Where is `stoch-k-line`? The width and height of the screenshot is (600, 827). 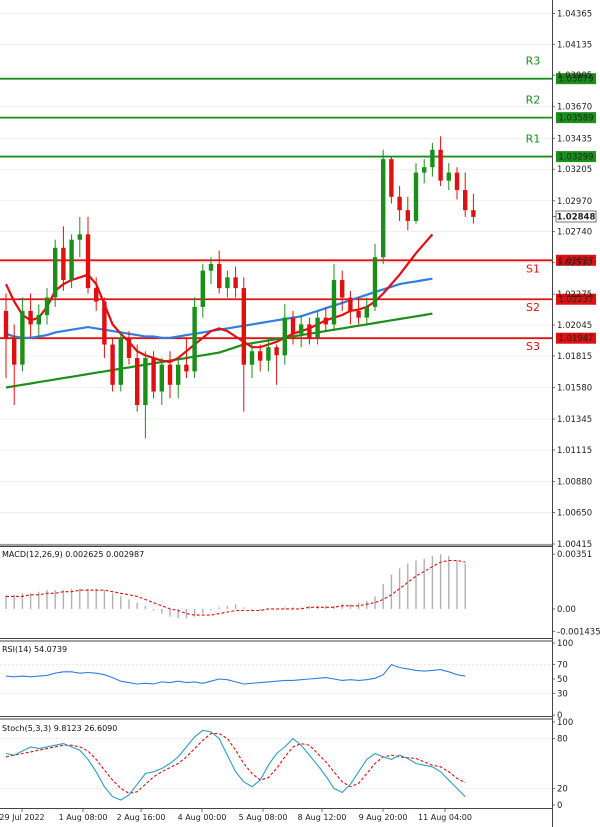
stoch-k-line is located at coordinates (235, 765).